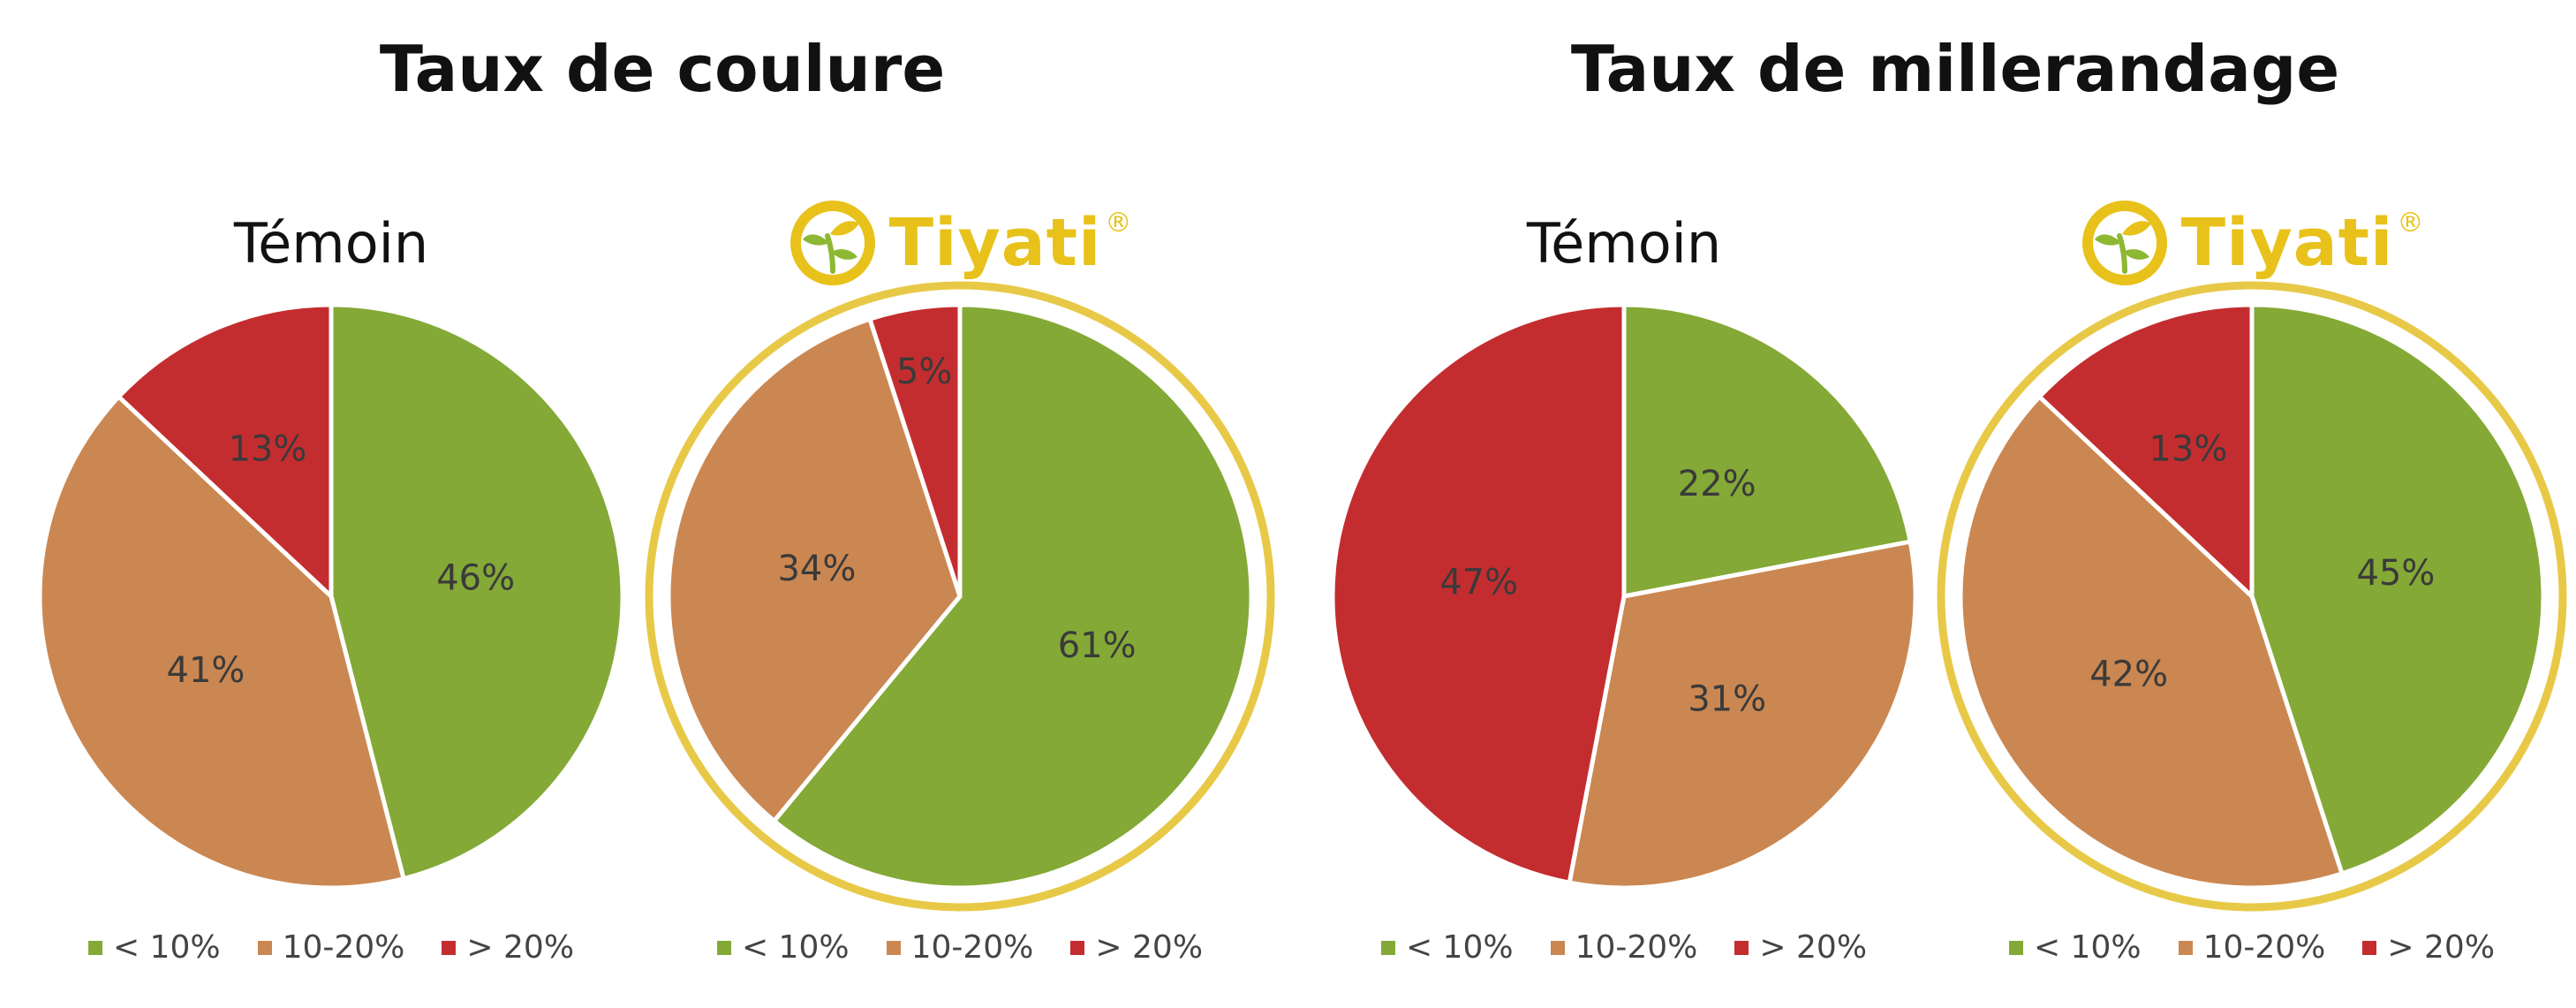  Describe the element at coordinates (924, 372) in the screenshot. I see `pie-data-label-gt20: 5%` at that location.